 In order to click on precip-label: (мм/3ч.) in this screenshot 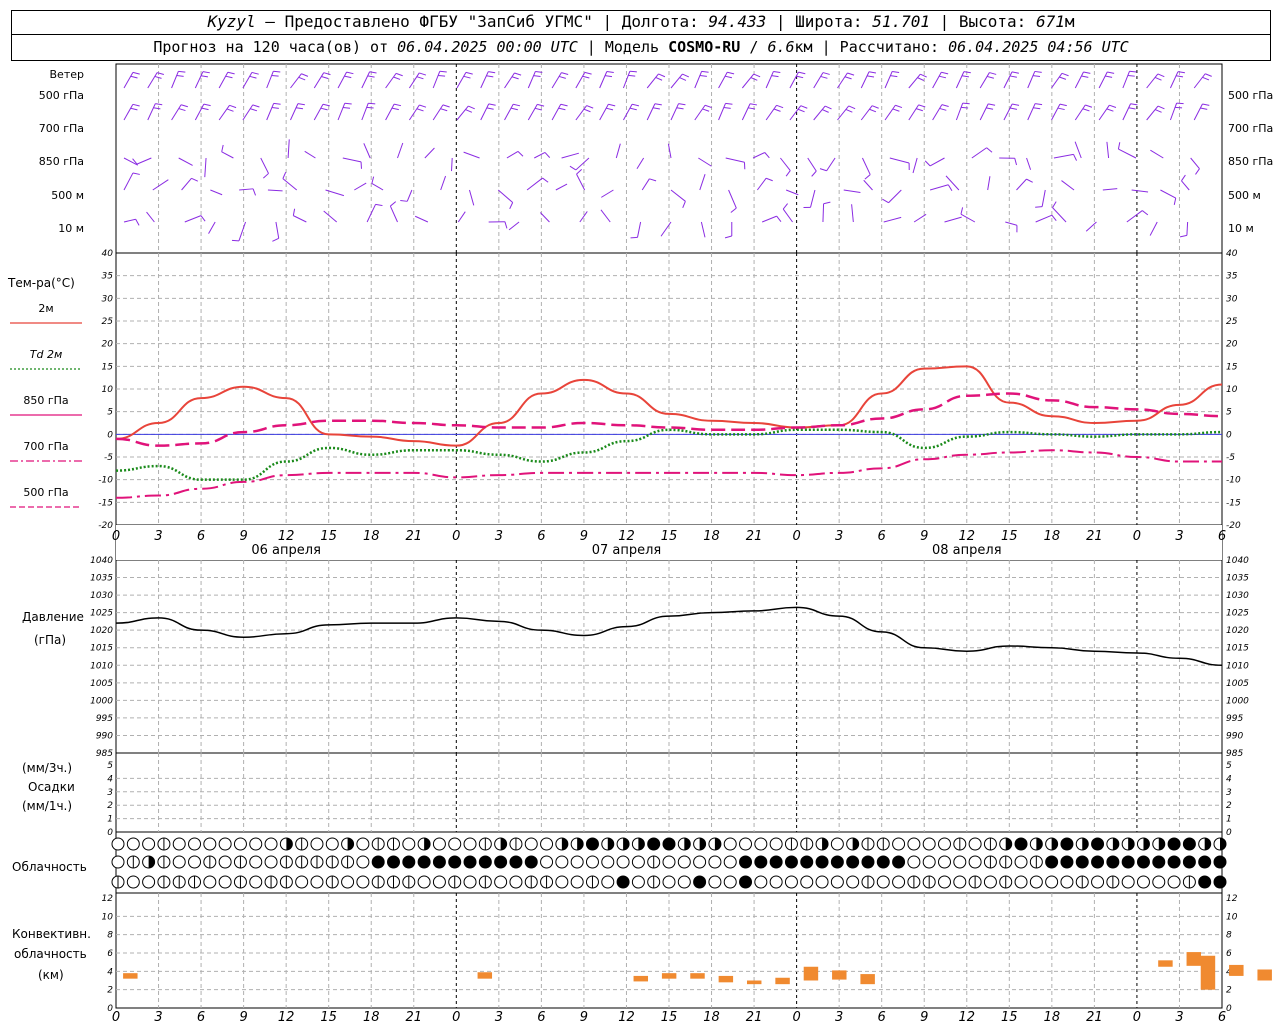, I will do `click(47, 768)`.